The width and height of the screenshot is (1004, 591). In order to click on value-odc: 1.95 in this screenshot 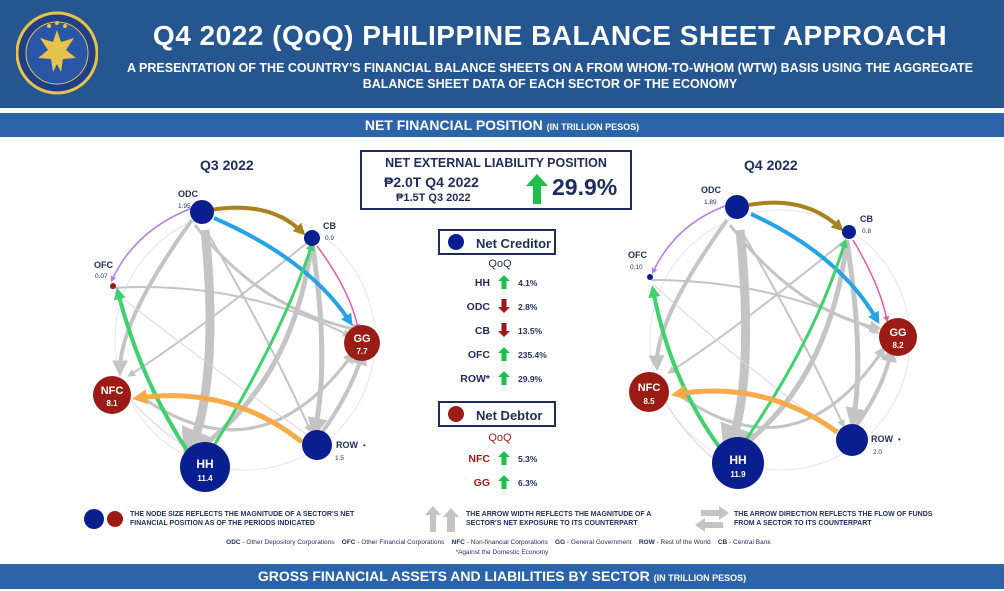, I will do `click(184, 206)`.